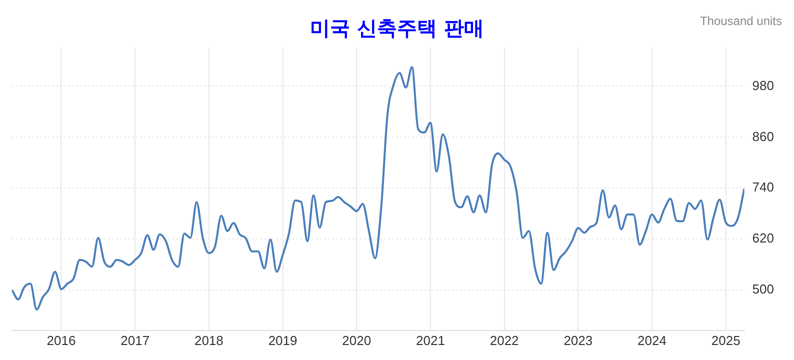 This screenshot has height=360, width=794. I want to click on x-tick-label: 2022, so click(504, 340).